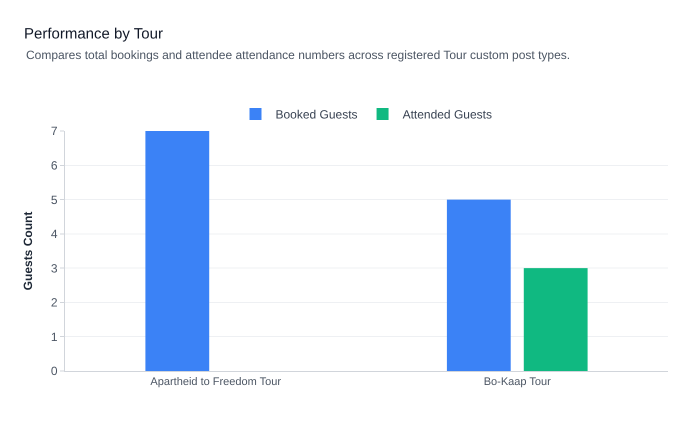  What do you see at coordinates (298, 55) in the screenshot?
I see `chart-subtitle: Compares total bookings and attendee attendance numbers across registered Tour custom post types.` at bounding box center [298, 55].